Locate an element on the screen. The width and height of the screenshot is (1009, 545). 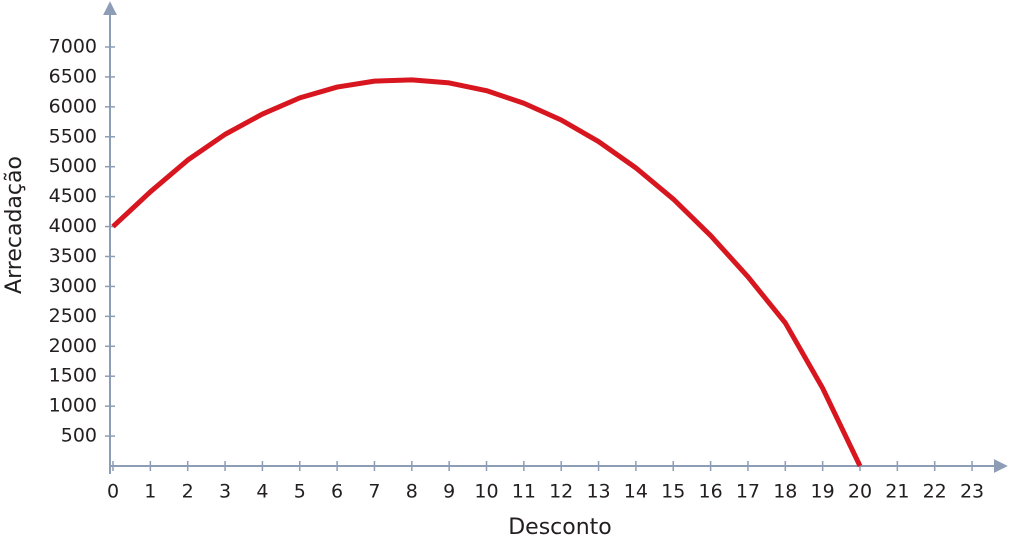
x-tick-label: 4 is located at coordinates (262, 492).